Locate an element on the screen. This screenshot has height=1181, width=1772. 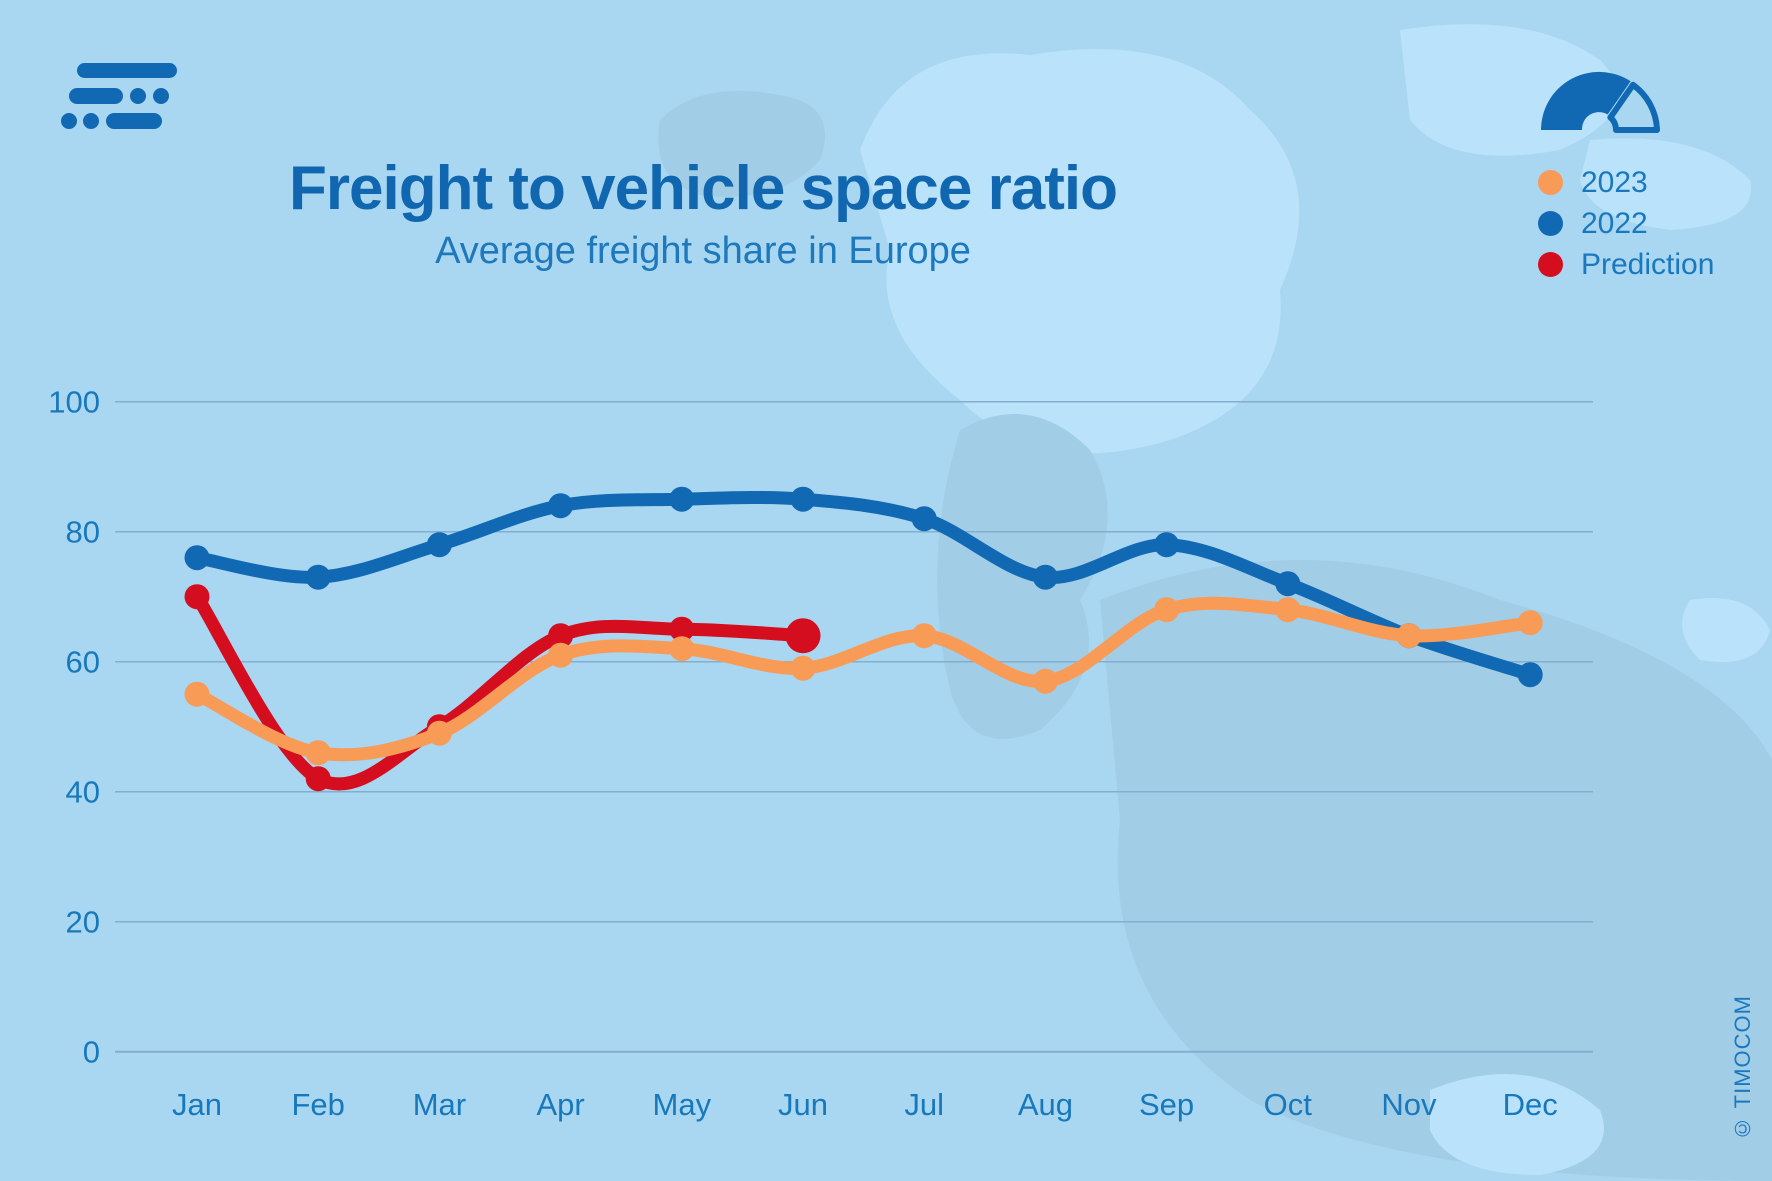
x-tick-apr: Apr is located at coordinates (560, 1104).